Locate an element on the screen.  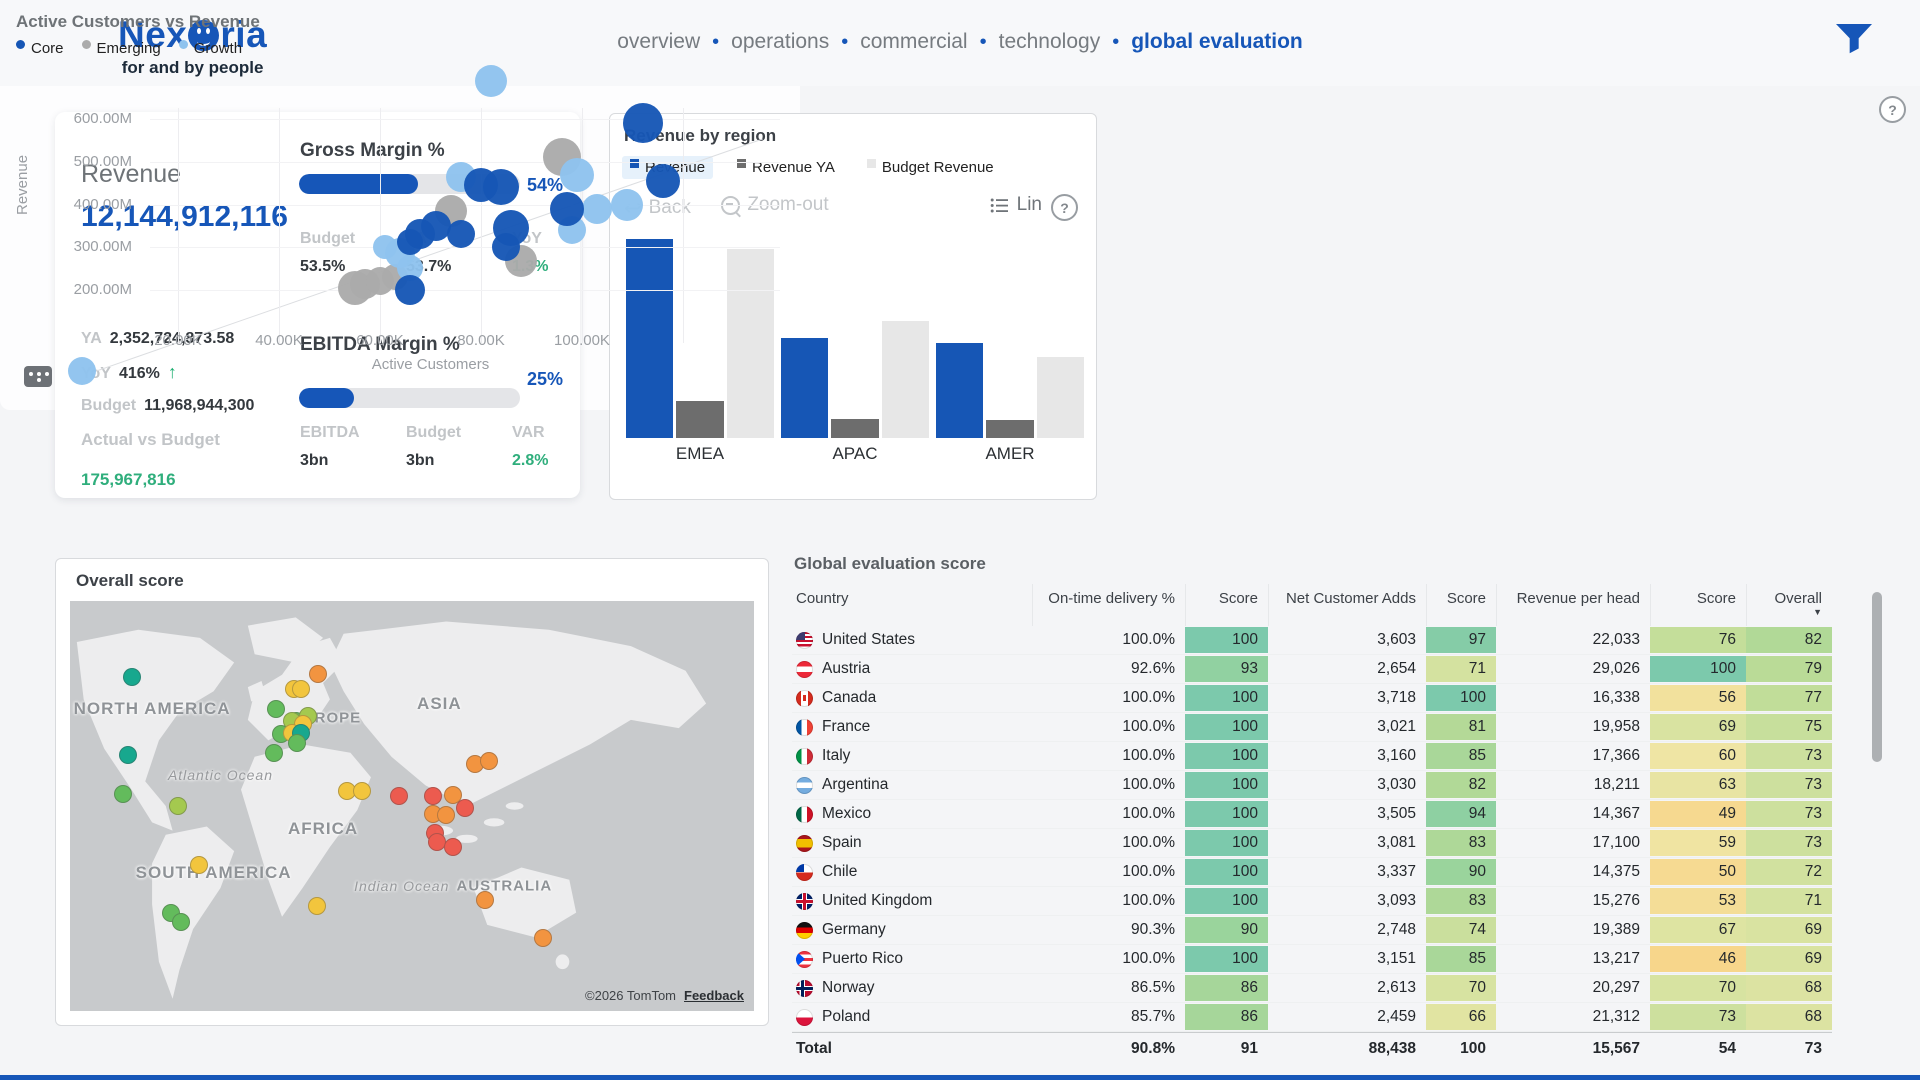
table-row-poland: Poland 85.7% 86 2,459 66 21,312 73 68 is located at coordinates (1312, 1017).